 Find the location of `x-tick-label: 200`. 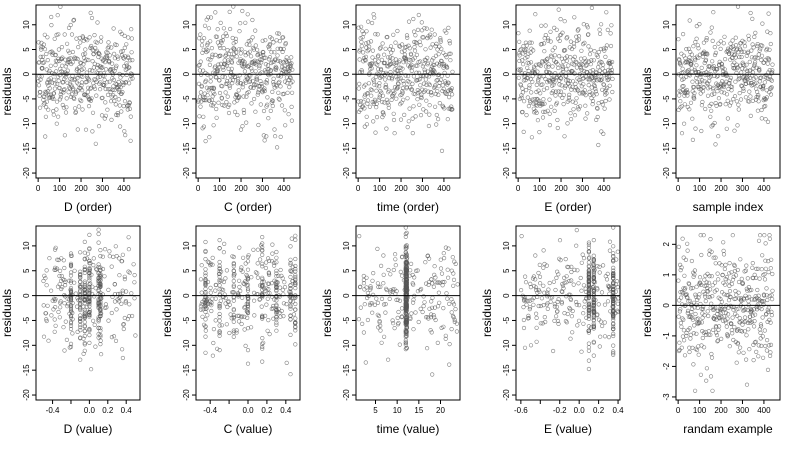

x-tick-label: 200 is located at coordinates (401, 188).